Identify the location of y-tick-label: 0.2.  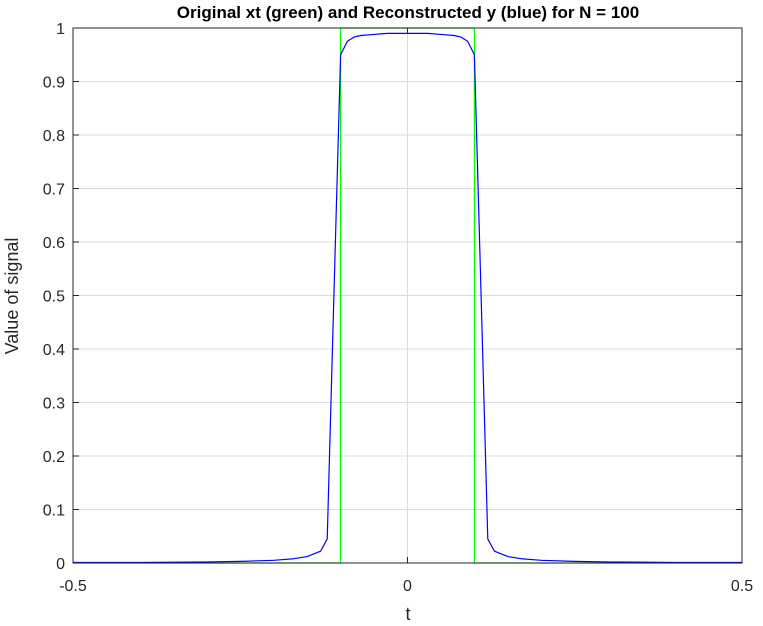
(54, 457).